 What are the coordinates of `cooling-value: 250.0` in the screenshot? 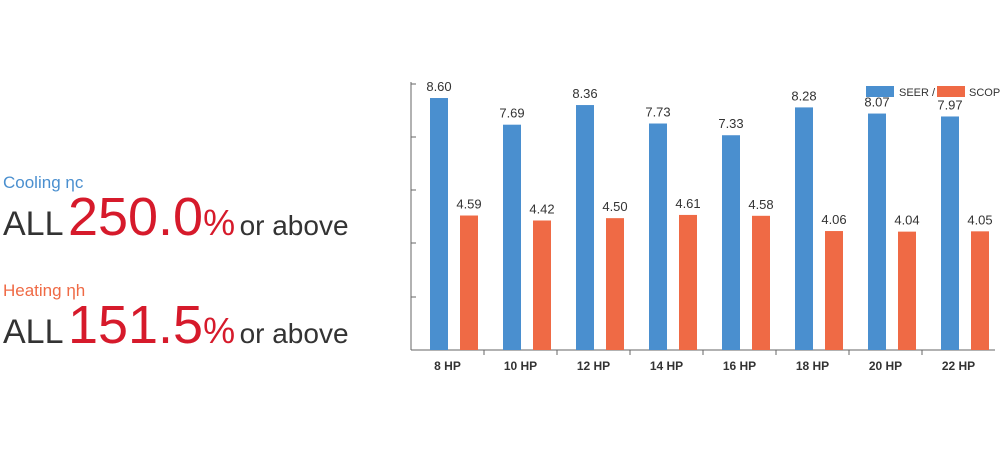 It's located at (135, 217).